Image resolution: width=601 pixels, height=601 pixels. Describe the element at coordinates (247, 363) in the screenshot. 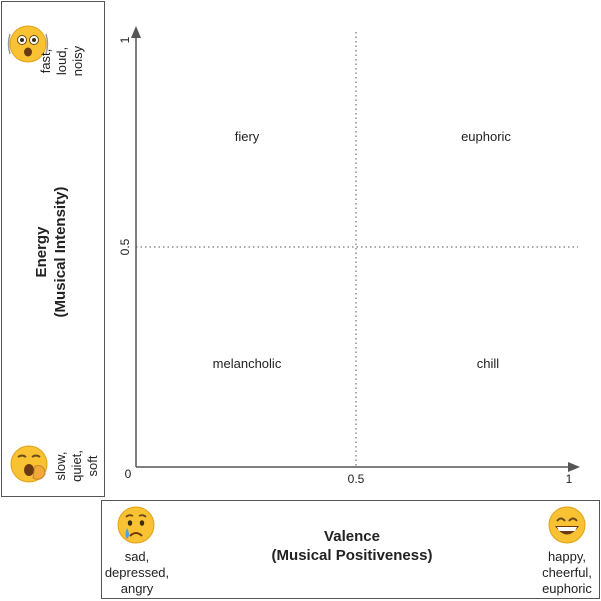

I see `quadrant-label-melancholic: melancholic` at that location.